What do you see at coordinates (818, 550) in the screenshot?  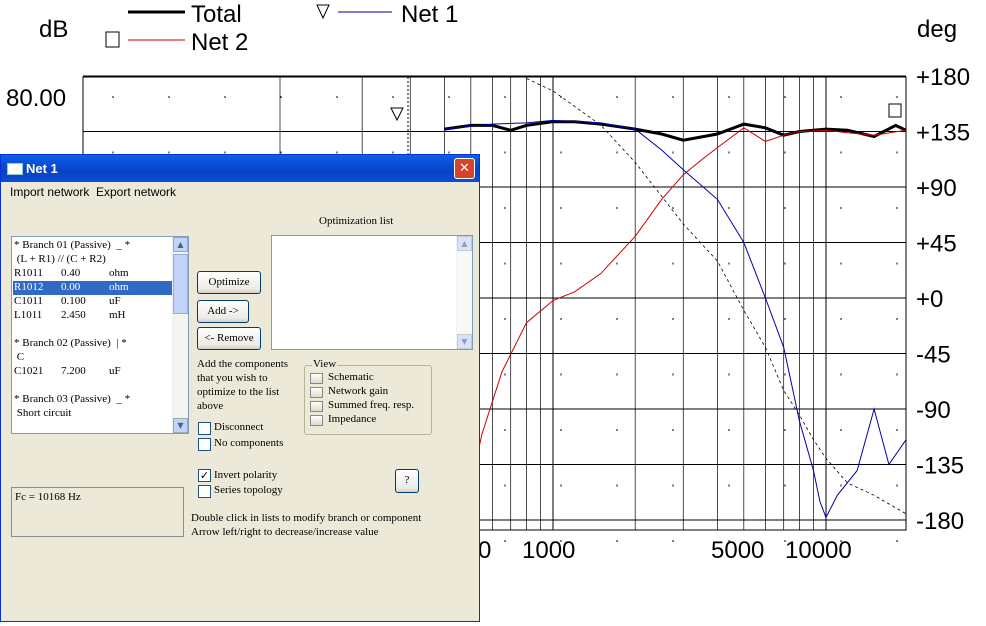 I see `x-tick-label: 10000` at bounding box center [818, 550].